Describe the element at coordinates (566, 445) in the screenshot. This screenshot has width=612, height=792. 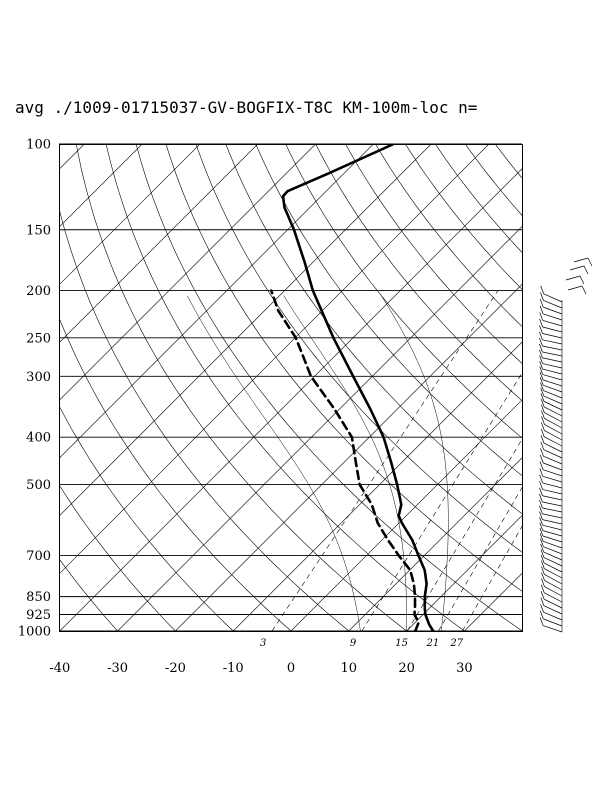
I see `wind-barbs` at that location.